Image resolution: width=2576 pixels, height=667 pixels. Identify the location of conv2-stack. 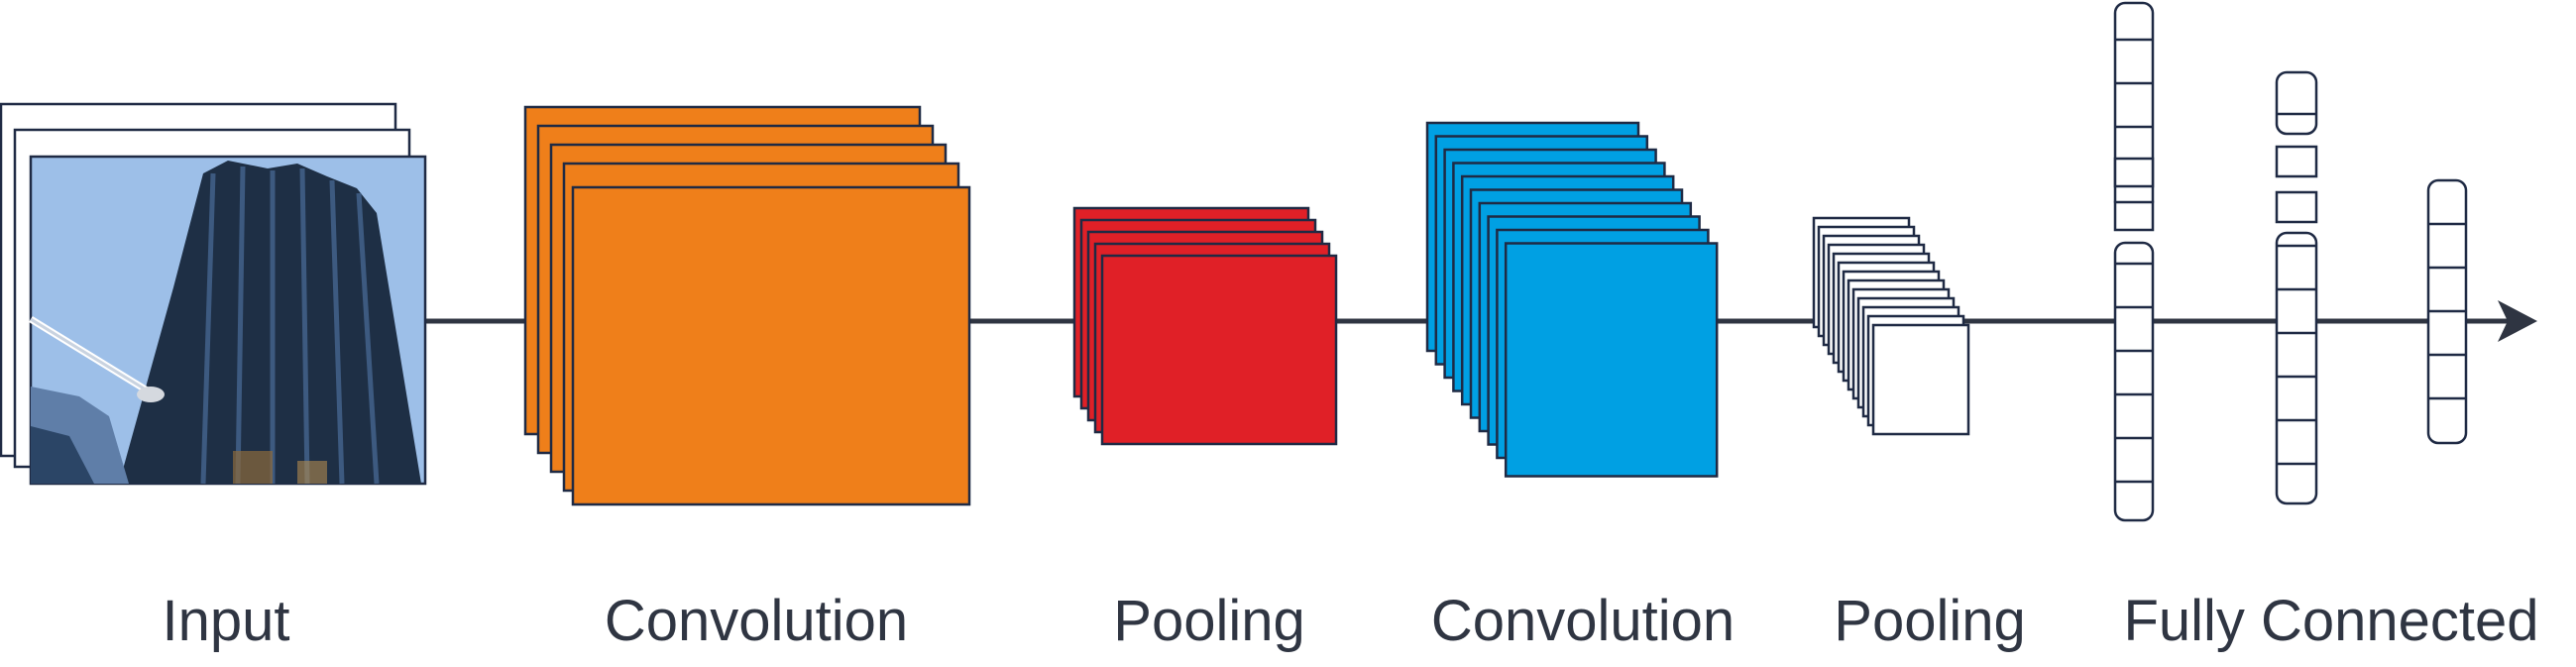
(1572, 299).